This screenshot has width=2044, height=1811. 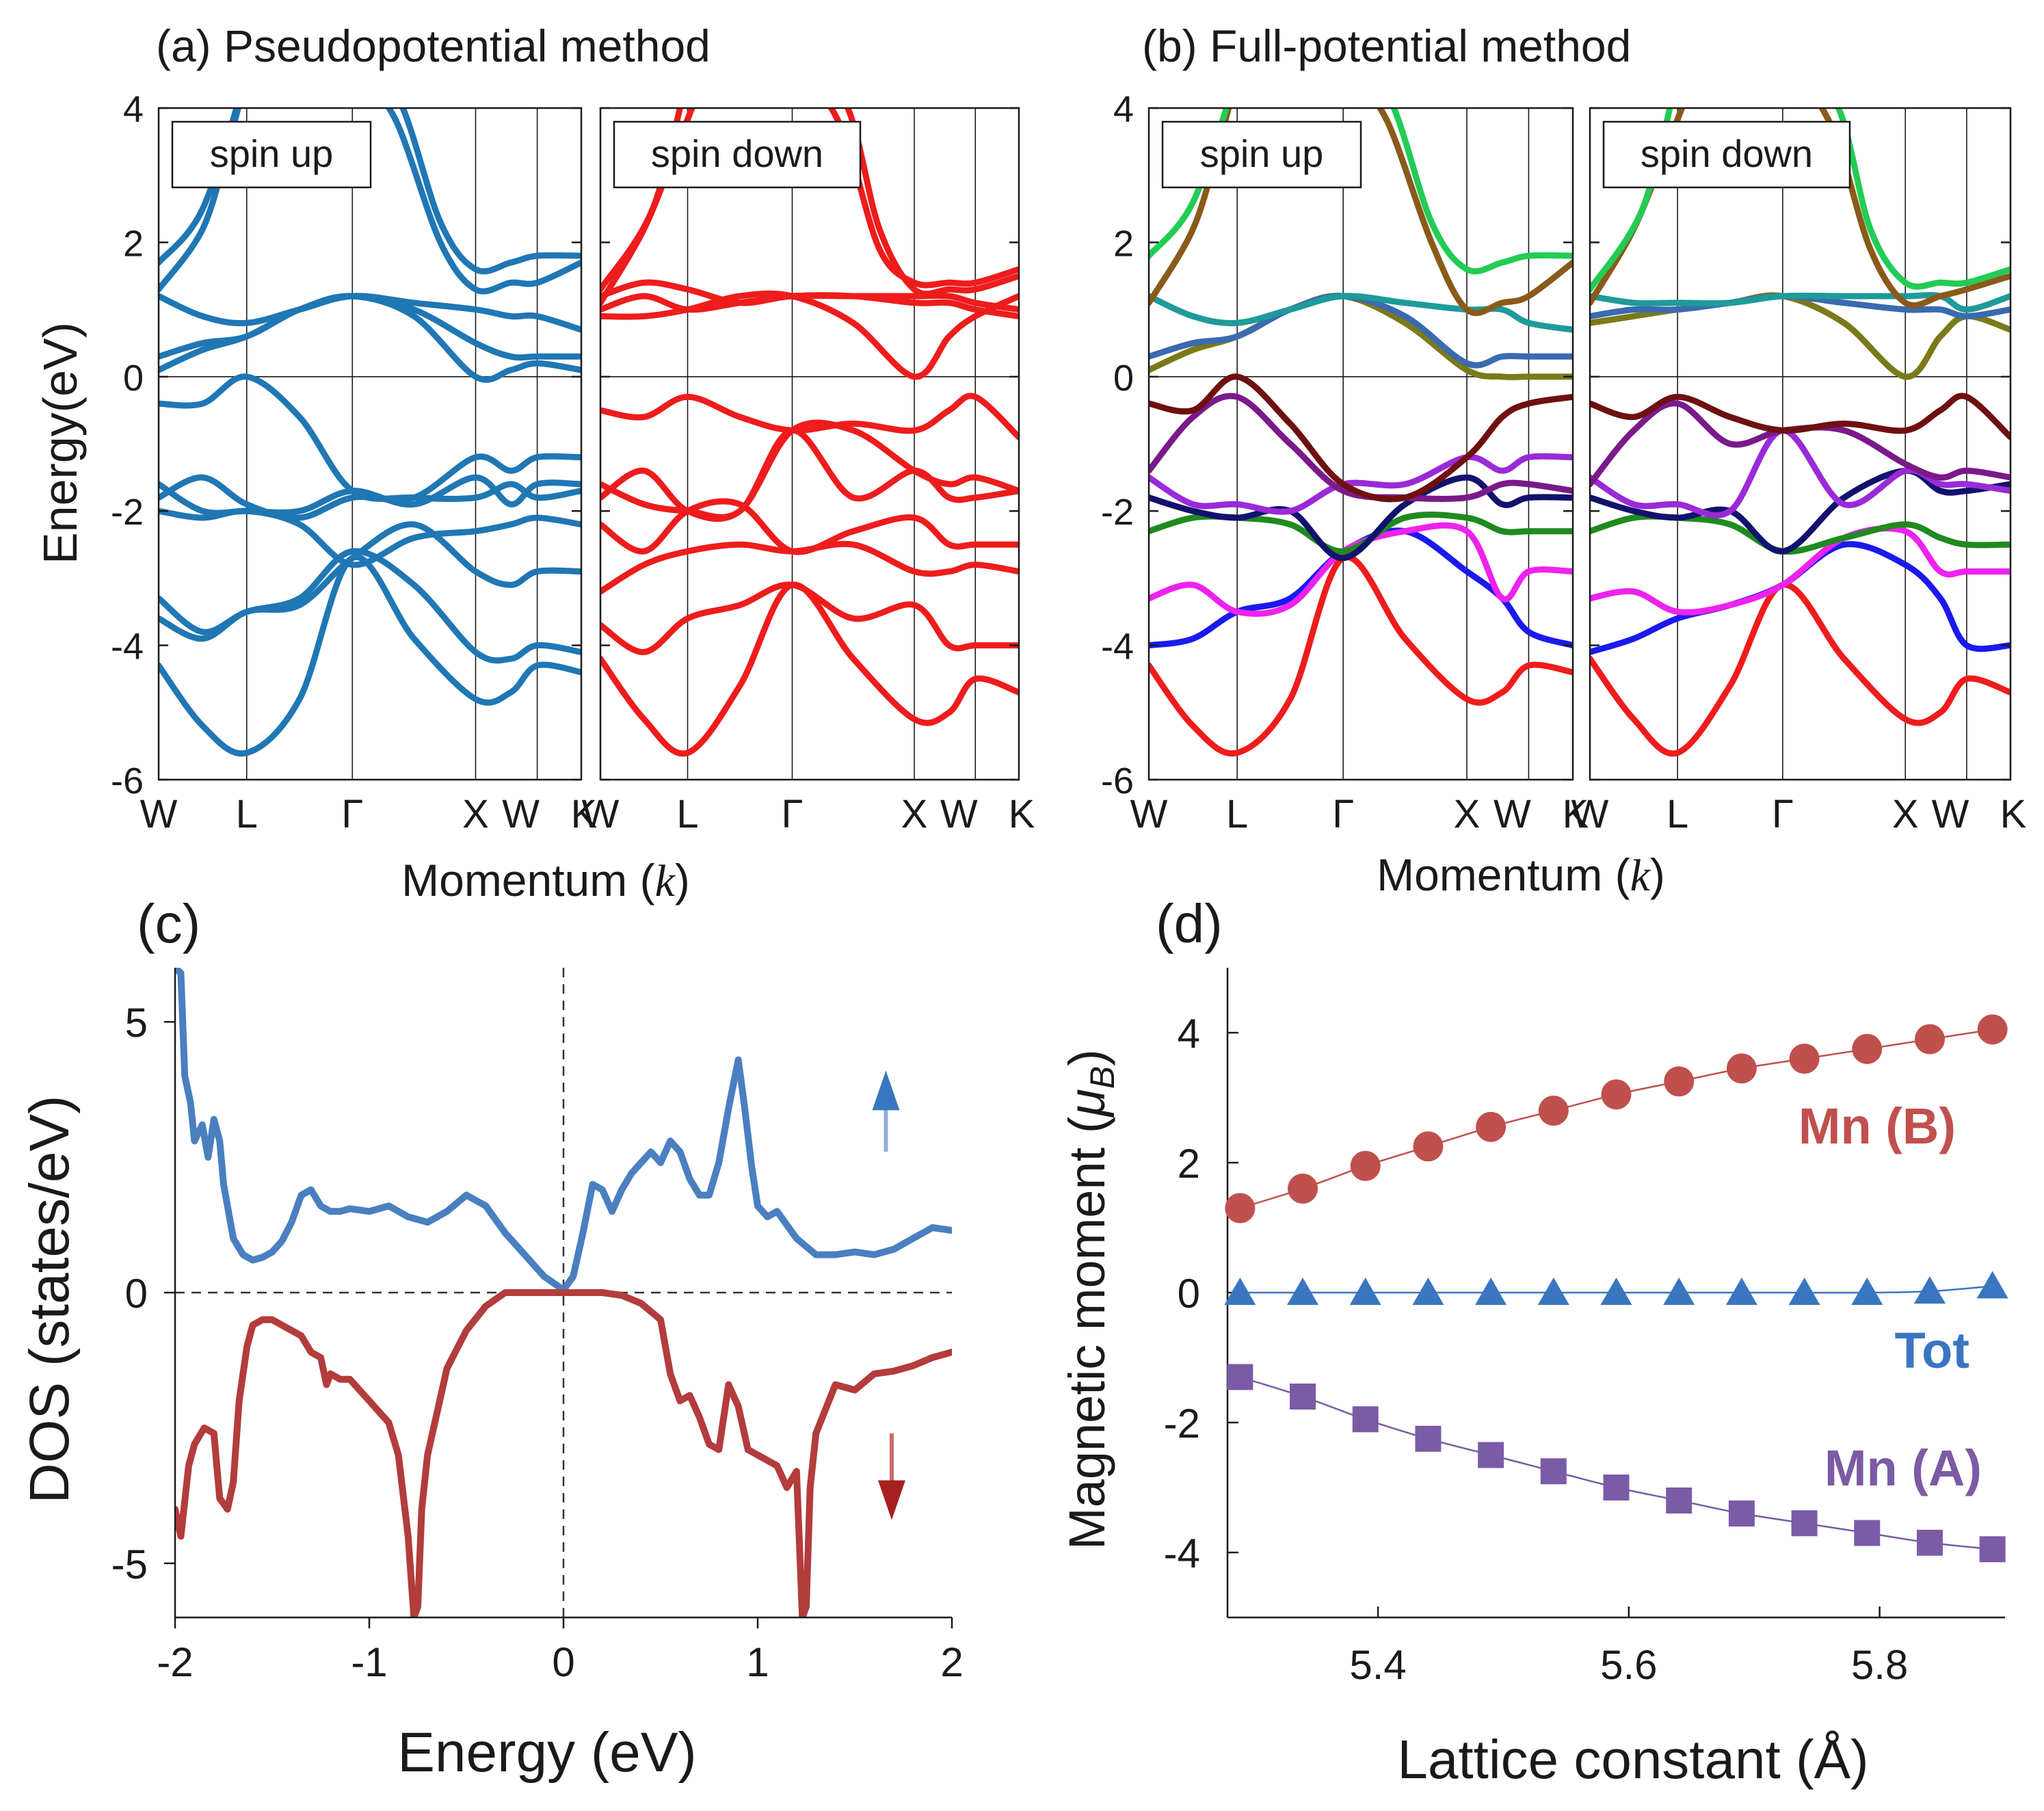 What do you see at coordinates (1189, 1034) in the screenshot?
I see `y-tick-label: 4` at bounding box center [1189, 1034].